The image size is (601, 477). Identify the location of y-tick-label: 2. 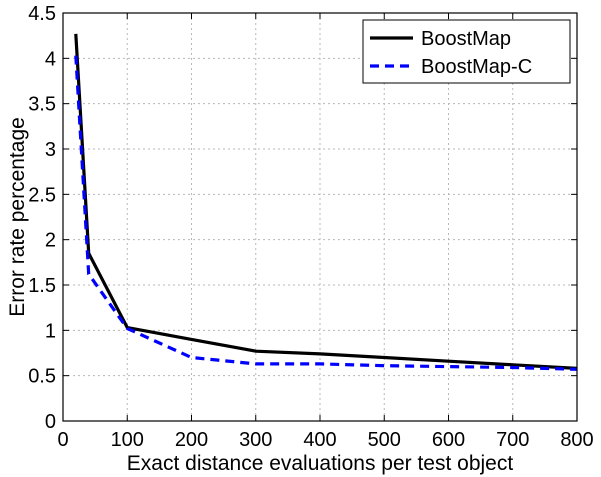
(50, 241).